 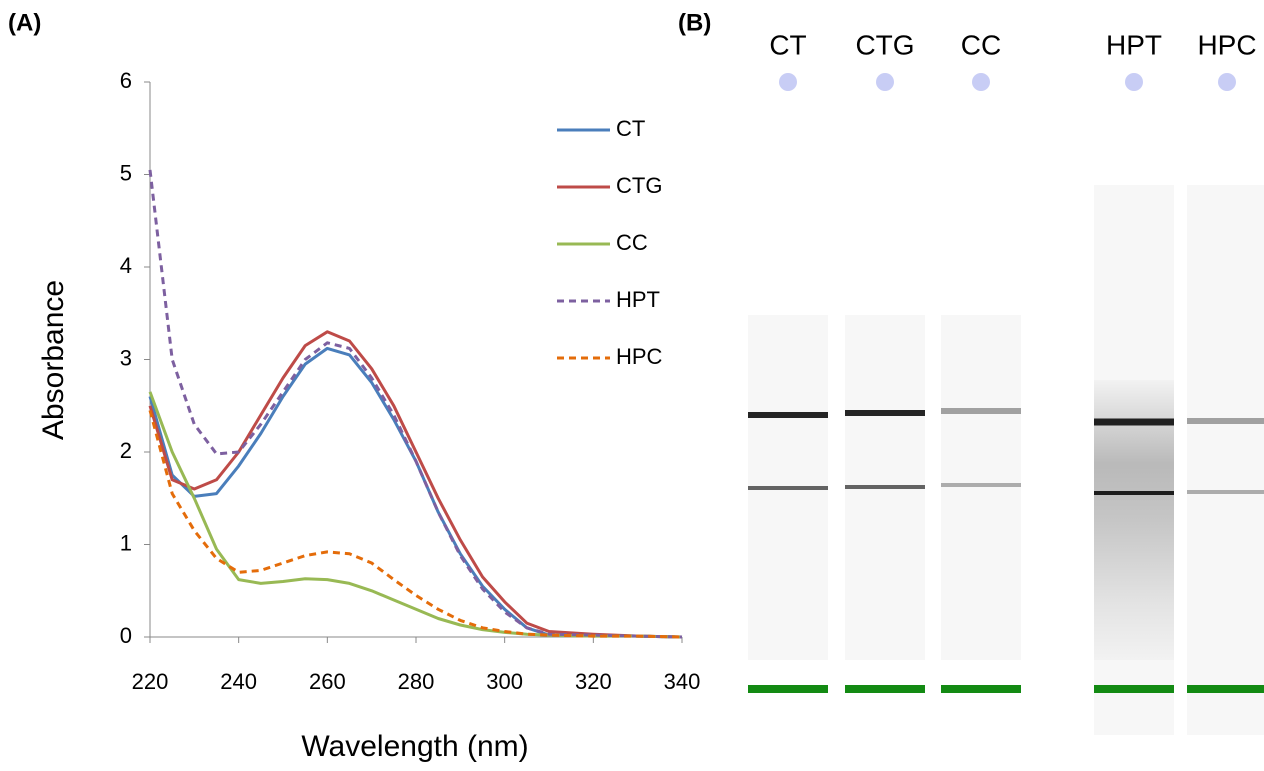 I want to click on legend-label: HPC, so click(x=639, y=356).